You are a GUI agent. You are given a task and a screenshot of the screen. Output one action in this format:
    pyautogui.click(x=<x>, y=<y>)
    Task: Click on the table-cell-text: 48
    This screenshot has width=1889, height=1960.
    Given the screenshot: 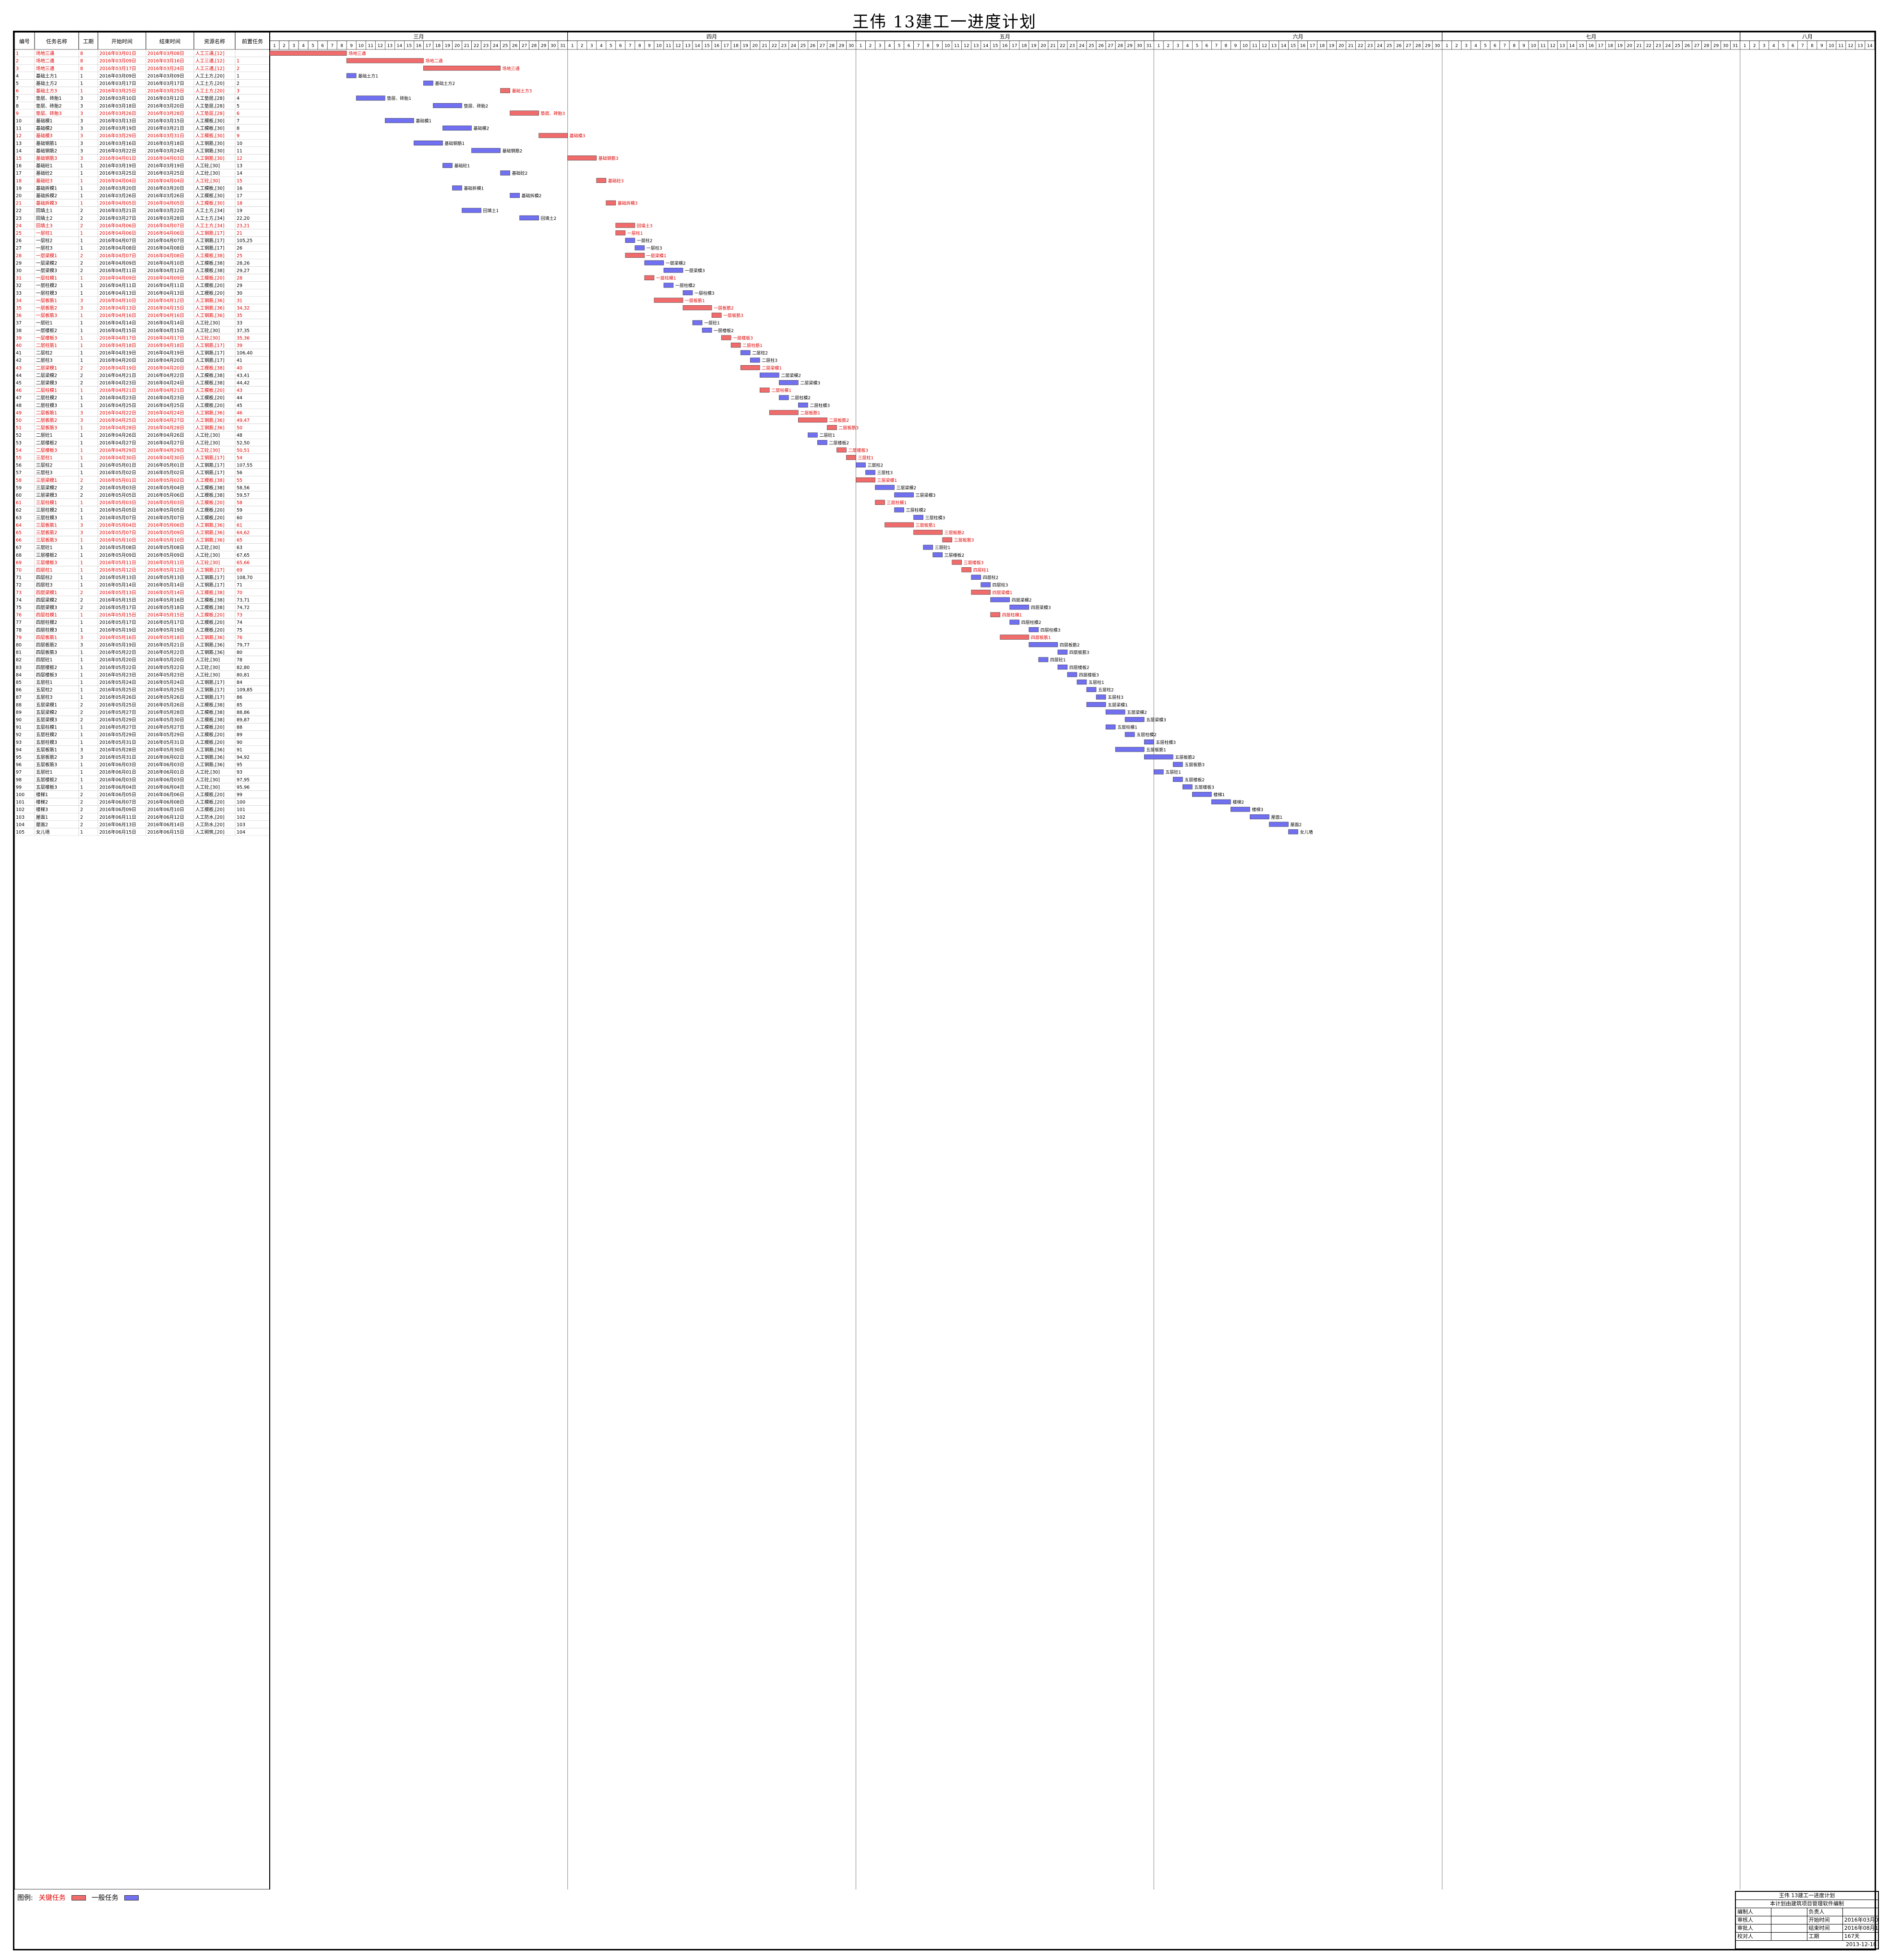 What is the action you would take?
    pyautogui.click(x=239, y=435)
    